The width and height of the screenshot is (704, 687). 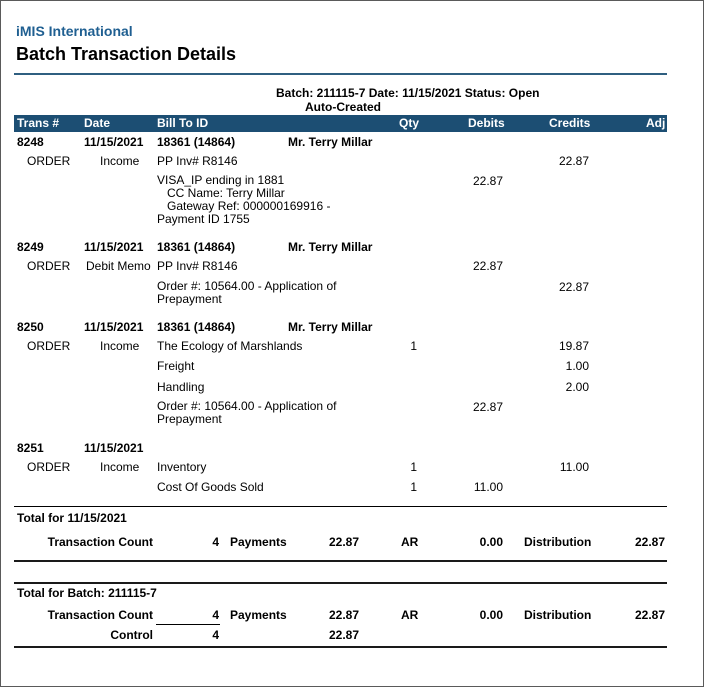 What do you see at coordinates (221, 180) in the screenshot?
I see `payment-detail-line: VISA_IP ending in 1881` at bounding box center [221, 180].